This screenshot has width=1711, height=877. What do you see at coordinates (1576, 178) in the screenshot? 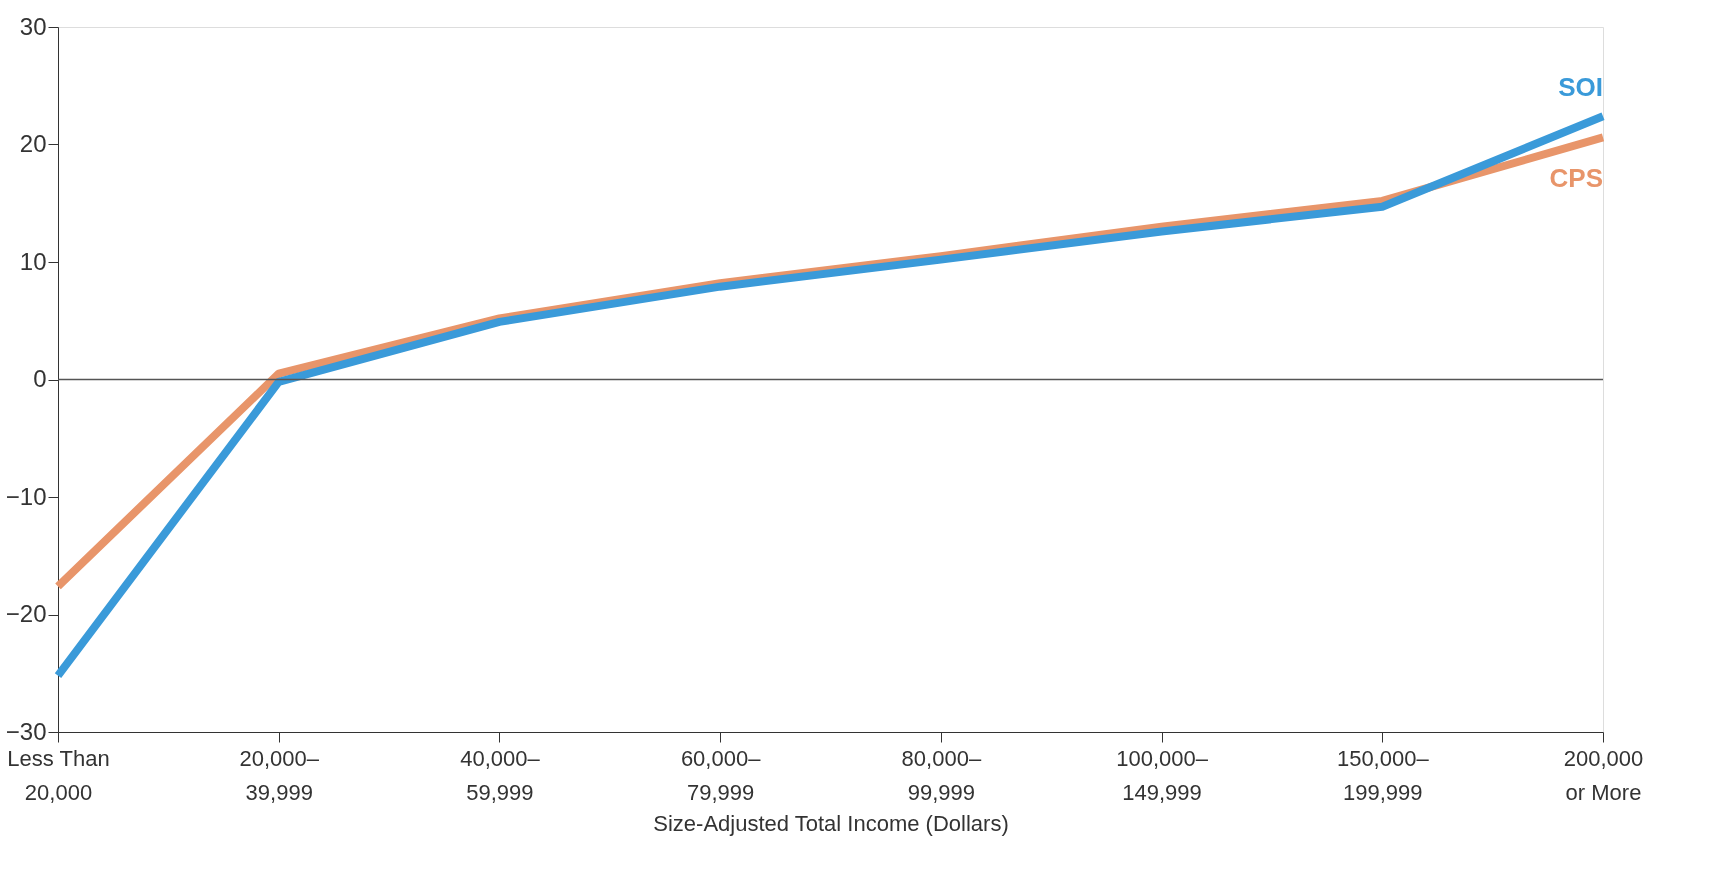
I see `series-label: CPS` at bounding box center [1576, 178].